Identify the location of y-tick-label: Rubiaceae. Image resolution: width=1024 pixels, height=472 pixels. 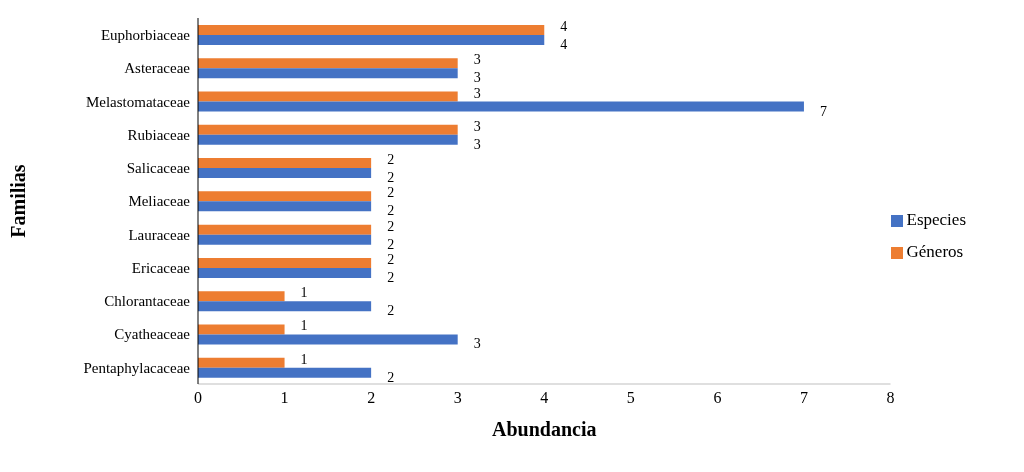
(159, 134).